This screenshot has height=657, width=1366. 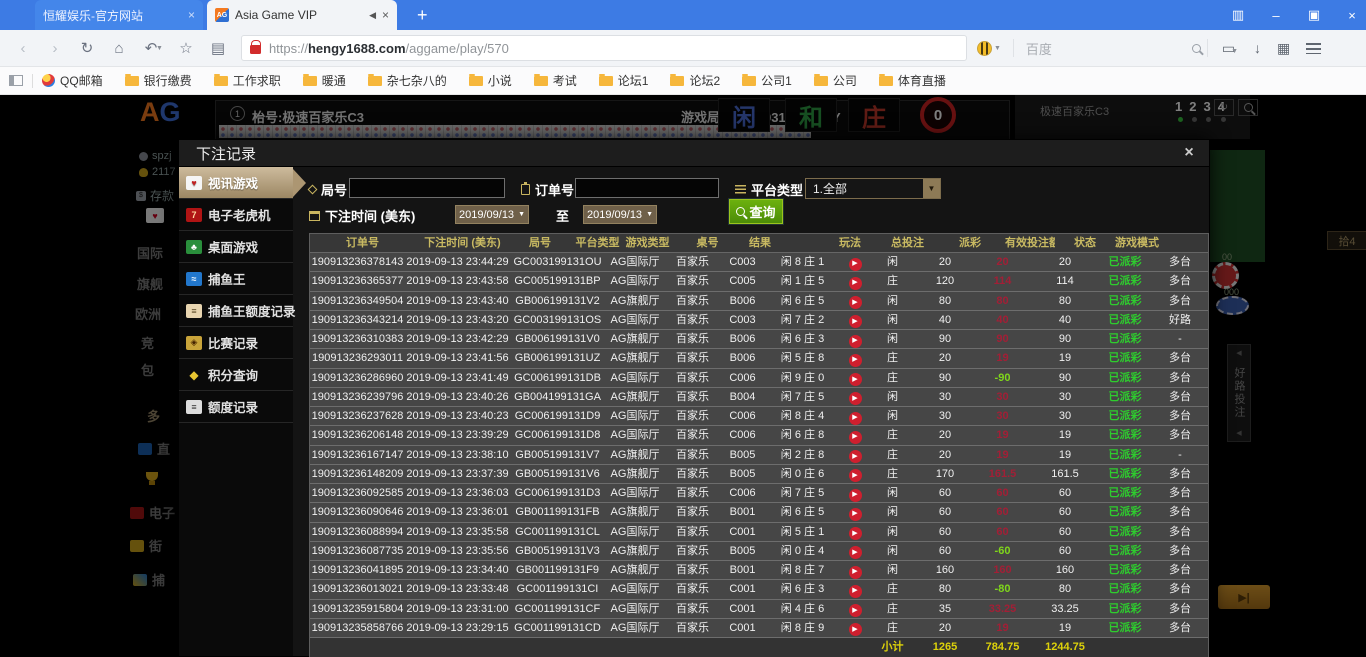 I want to click on cell-play-type: 闲, so click(x=892, y=512).